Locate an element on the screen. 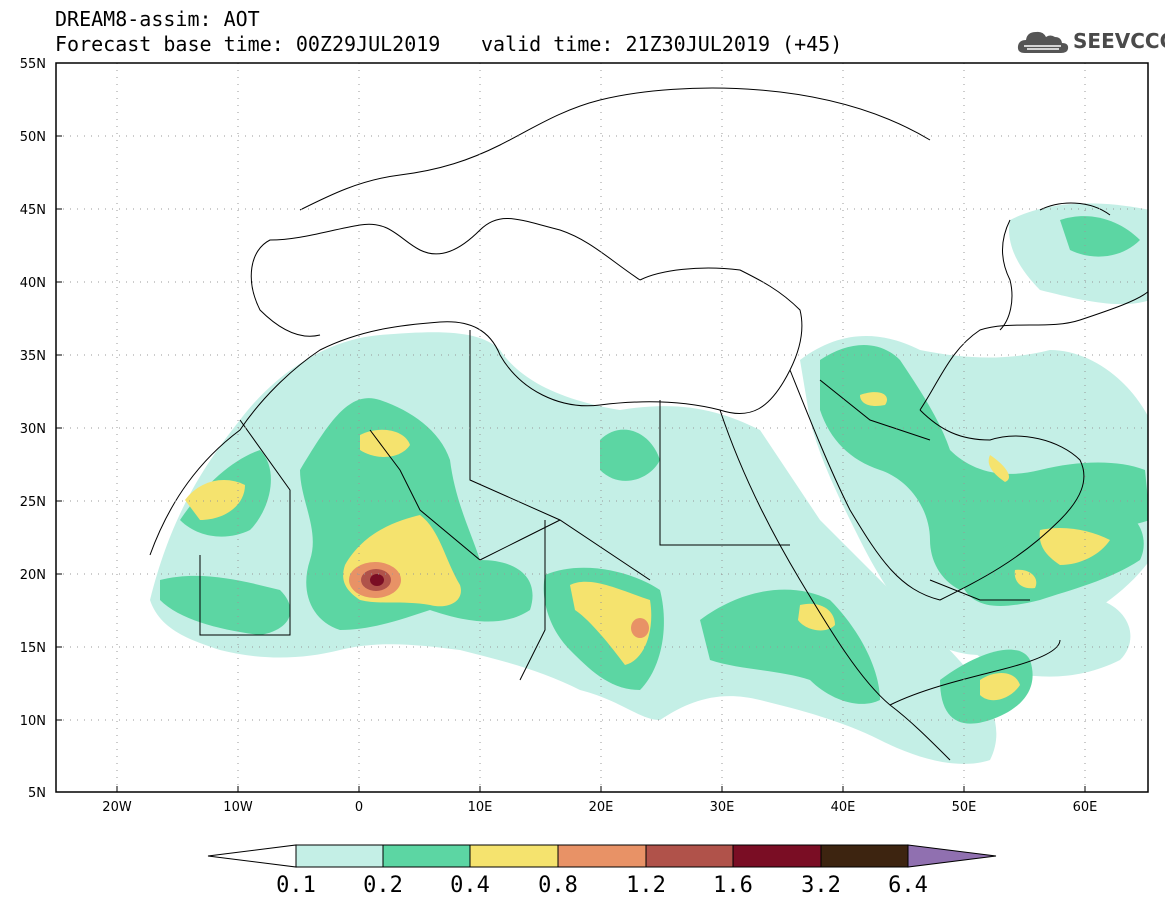 This screenshot has height=905, width=1165. lon-label: 20W is located at coordinates (117, 807).